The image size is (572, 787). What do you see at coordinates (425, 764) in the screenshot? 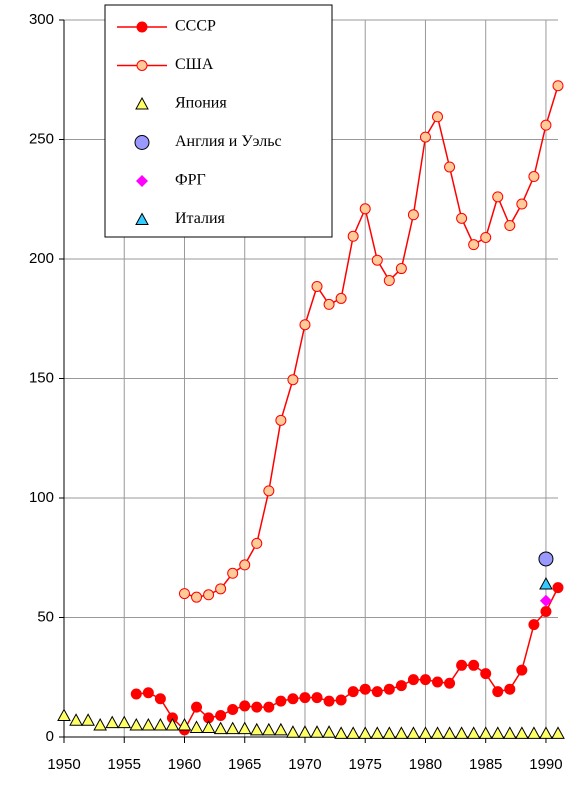
I see `x-tick-label: 1980` at bounding box center [425, 764].